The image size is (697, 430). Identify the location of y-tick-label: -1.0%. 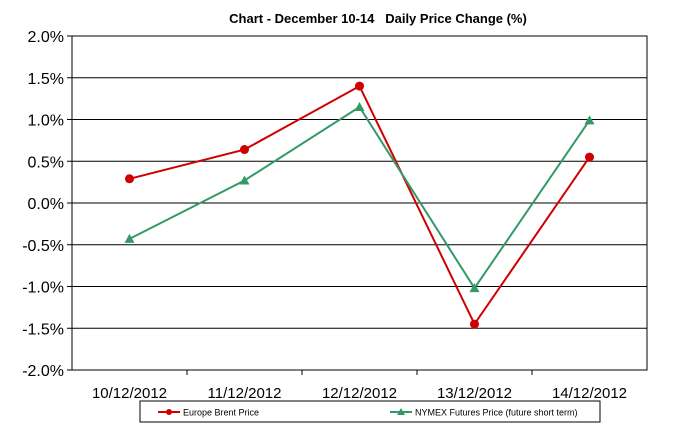
(43, 288).